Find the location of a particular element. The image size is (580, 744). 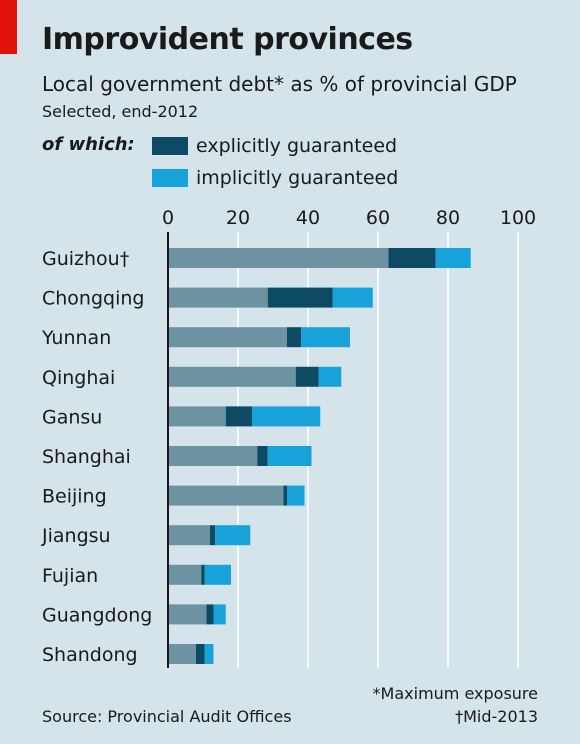

category-label-yunnan: Yunnan is located at coordinates (76, 338).